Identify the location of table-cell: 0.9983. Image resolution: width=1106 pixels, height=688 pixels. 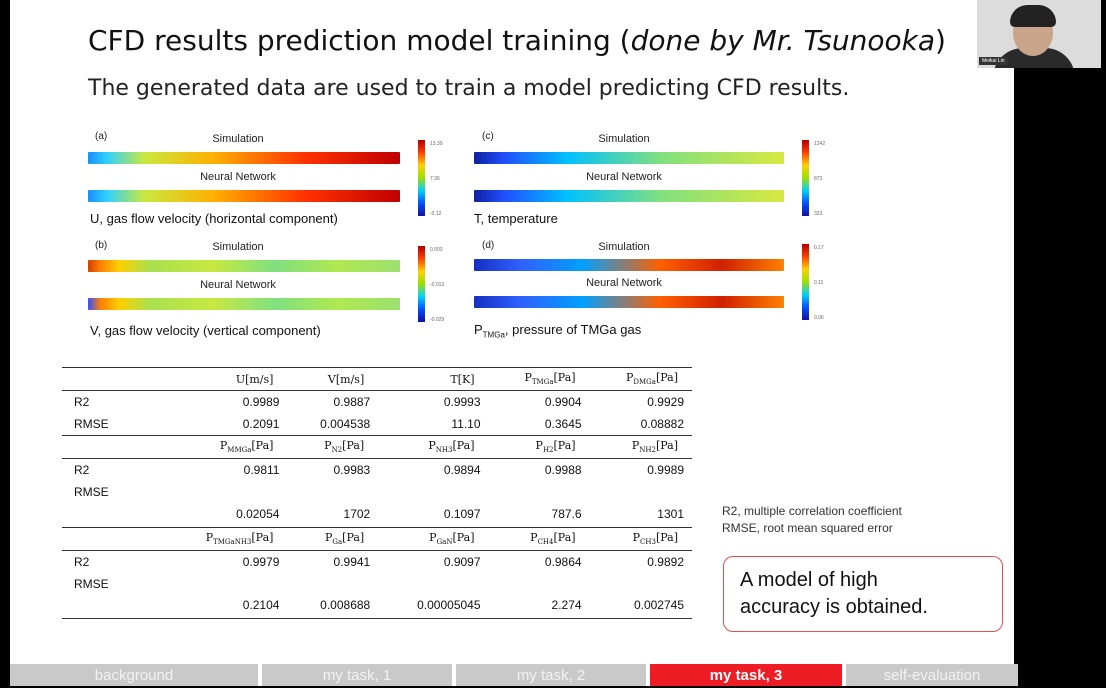
(333, 469).